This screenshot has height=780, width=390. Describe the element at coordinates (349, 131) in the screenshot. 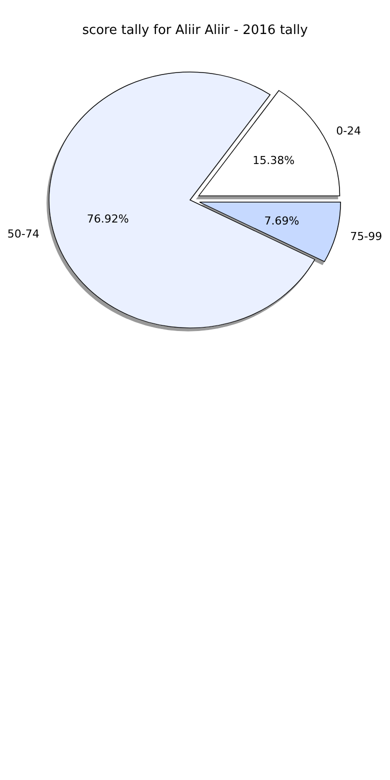

I see `slice-label: 0-24` at that location.